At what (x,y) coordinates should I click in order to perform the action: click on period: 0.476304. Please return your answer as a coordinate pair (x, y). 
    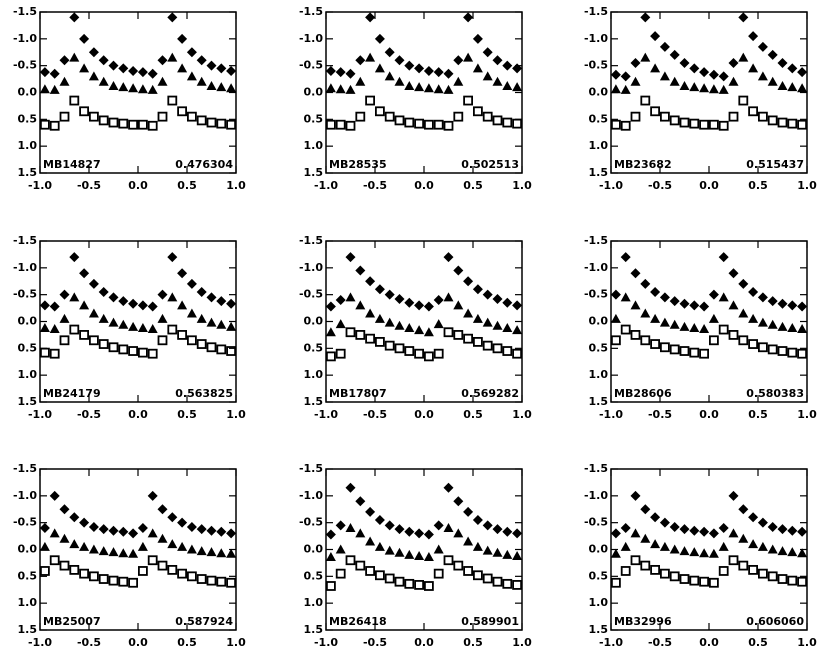
    Looking at the image, I should click on (204, 164).